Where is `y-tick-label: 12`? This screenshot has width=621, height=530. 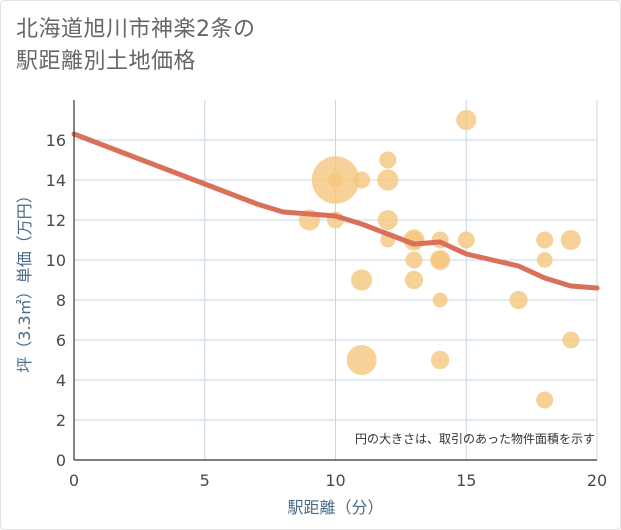 y-tick-label: 12 is located at coordinates (56, 220).